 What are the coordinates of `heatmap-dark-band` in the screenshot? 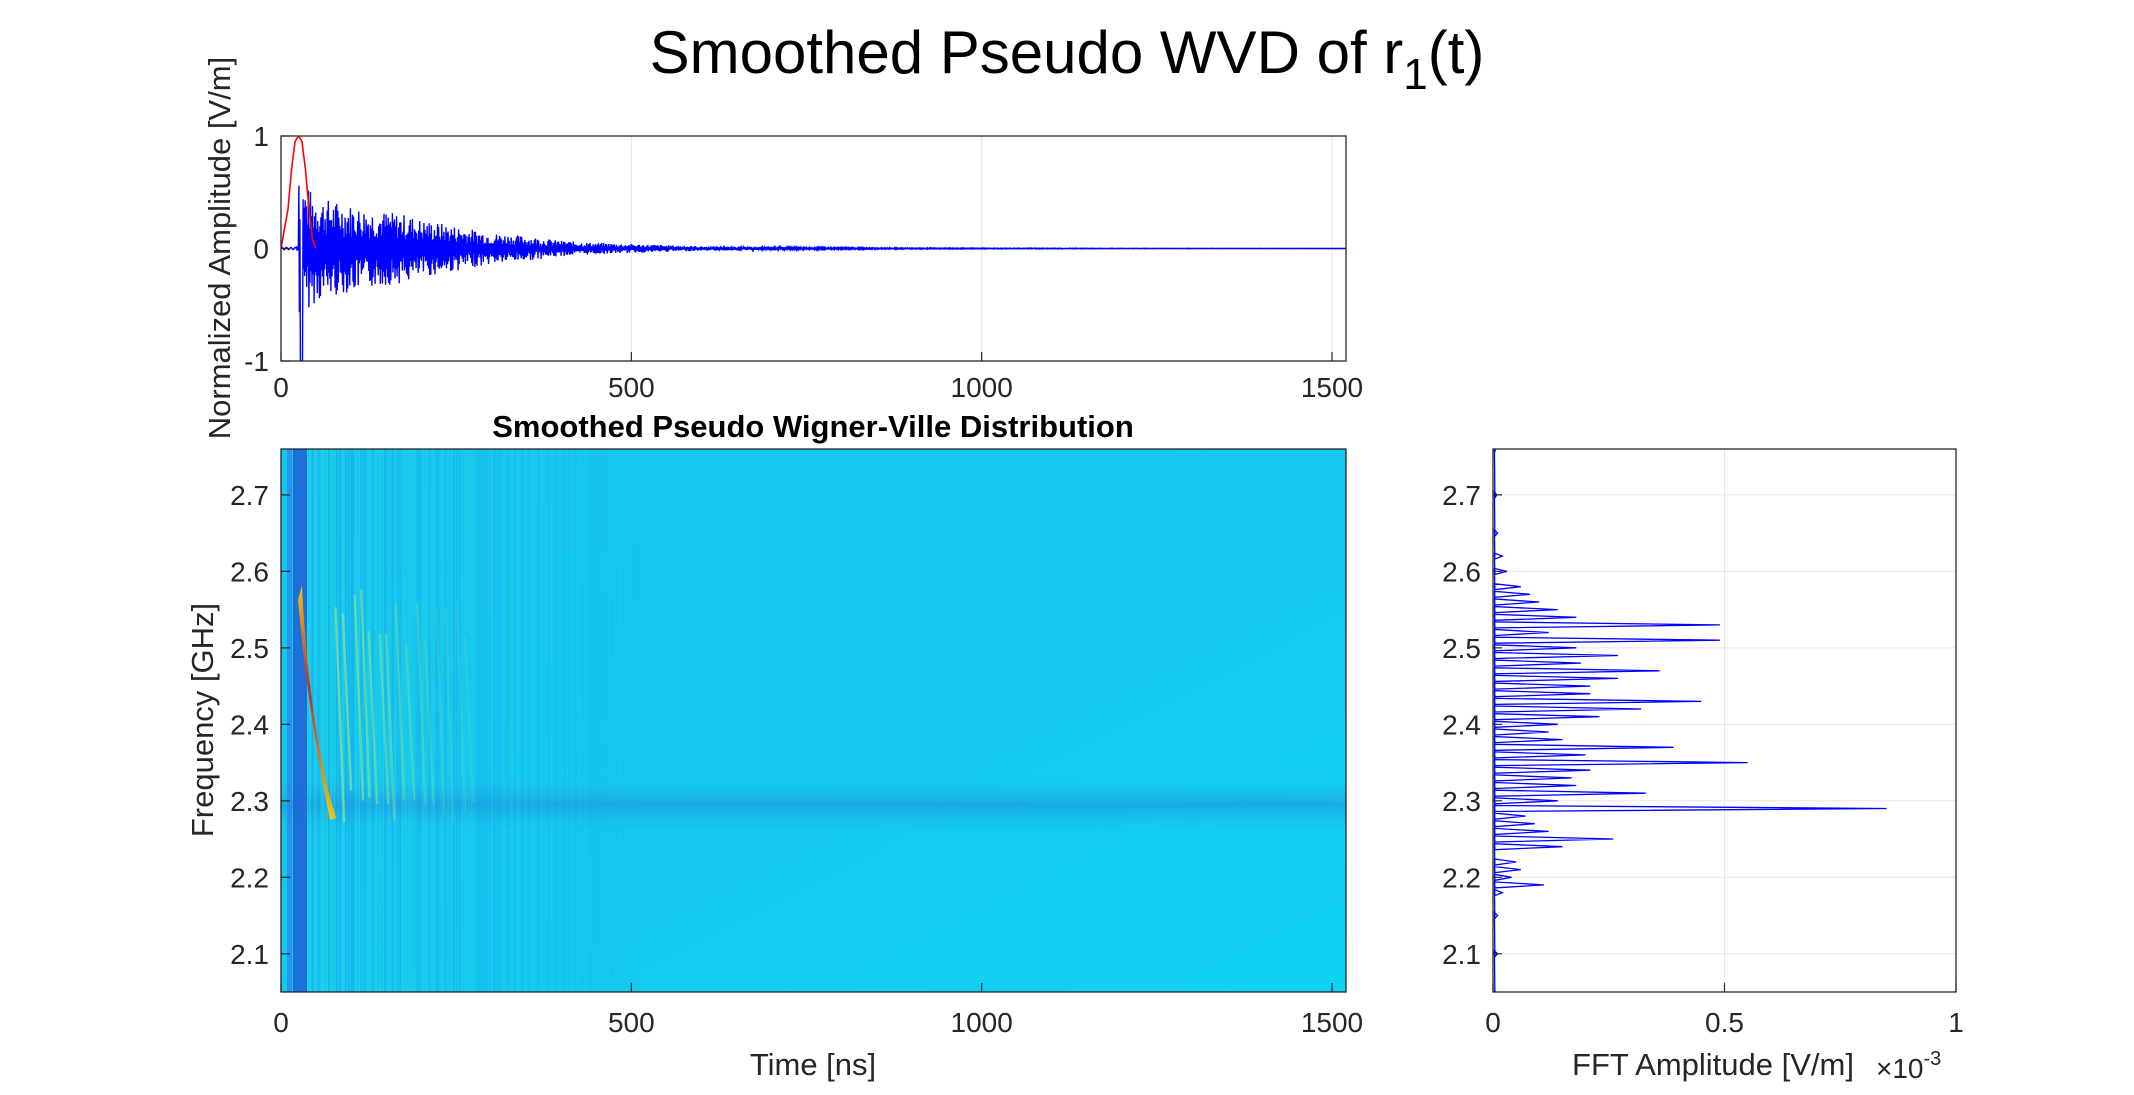 It's located at (300, 720).